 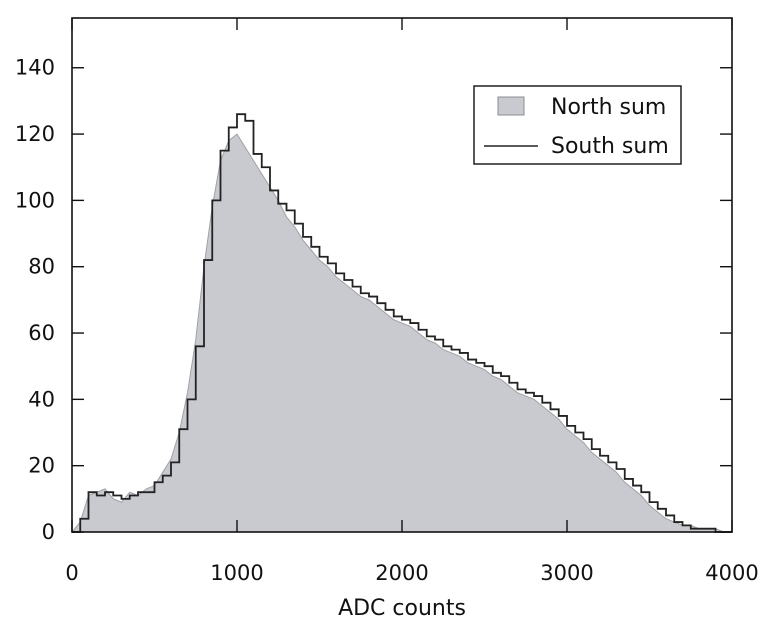 I want to click on legend-label-north: North sum, so click(x=608, y=107).